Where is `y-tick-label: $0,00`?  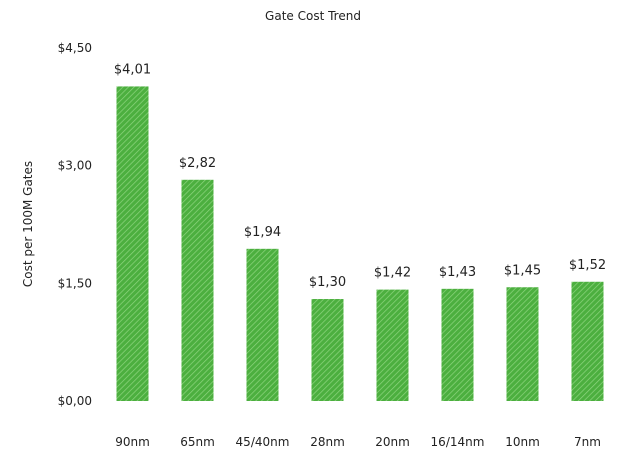
y-tick-label: $0,00 is located at coordinates (75, 401).